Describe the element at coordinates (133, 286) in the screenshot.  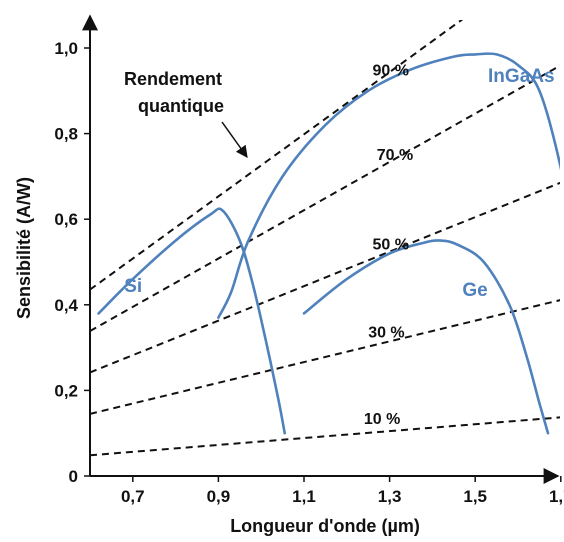
I see `series-label-si: Si` at that location.